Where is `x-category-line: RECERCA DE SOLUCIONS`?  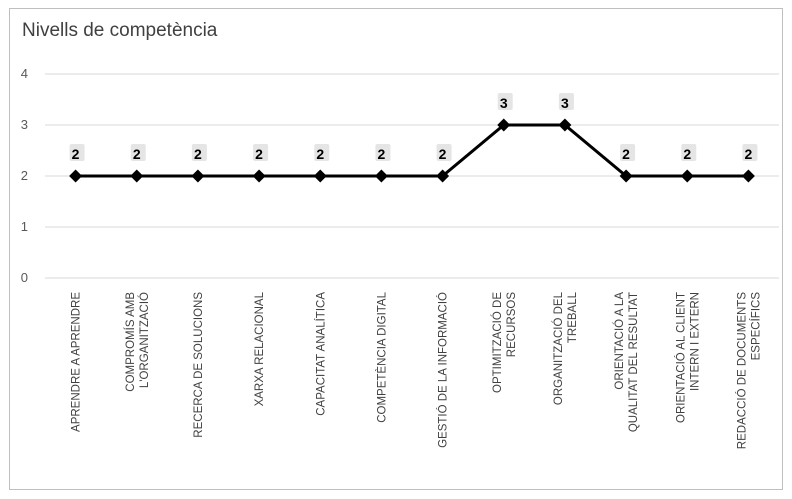
x-category-line: RECERCA DE SOLUCIONS is located at coordinates (199, 365).